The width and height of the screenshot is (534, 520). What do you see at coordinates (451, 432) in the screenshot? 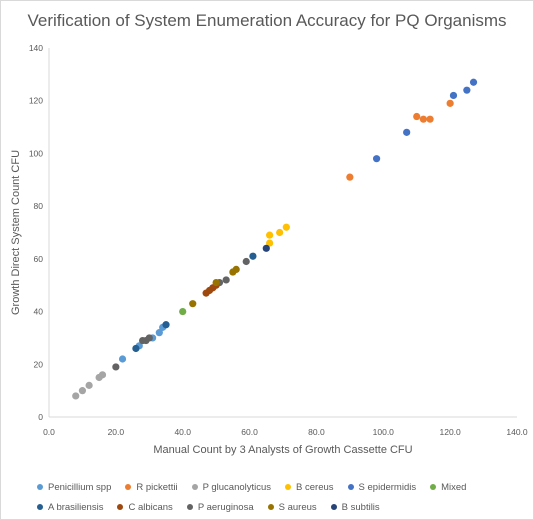
I see `x-tick-label: 120.0` at bounding box center [451, 432].